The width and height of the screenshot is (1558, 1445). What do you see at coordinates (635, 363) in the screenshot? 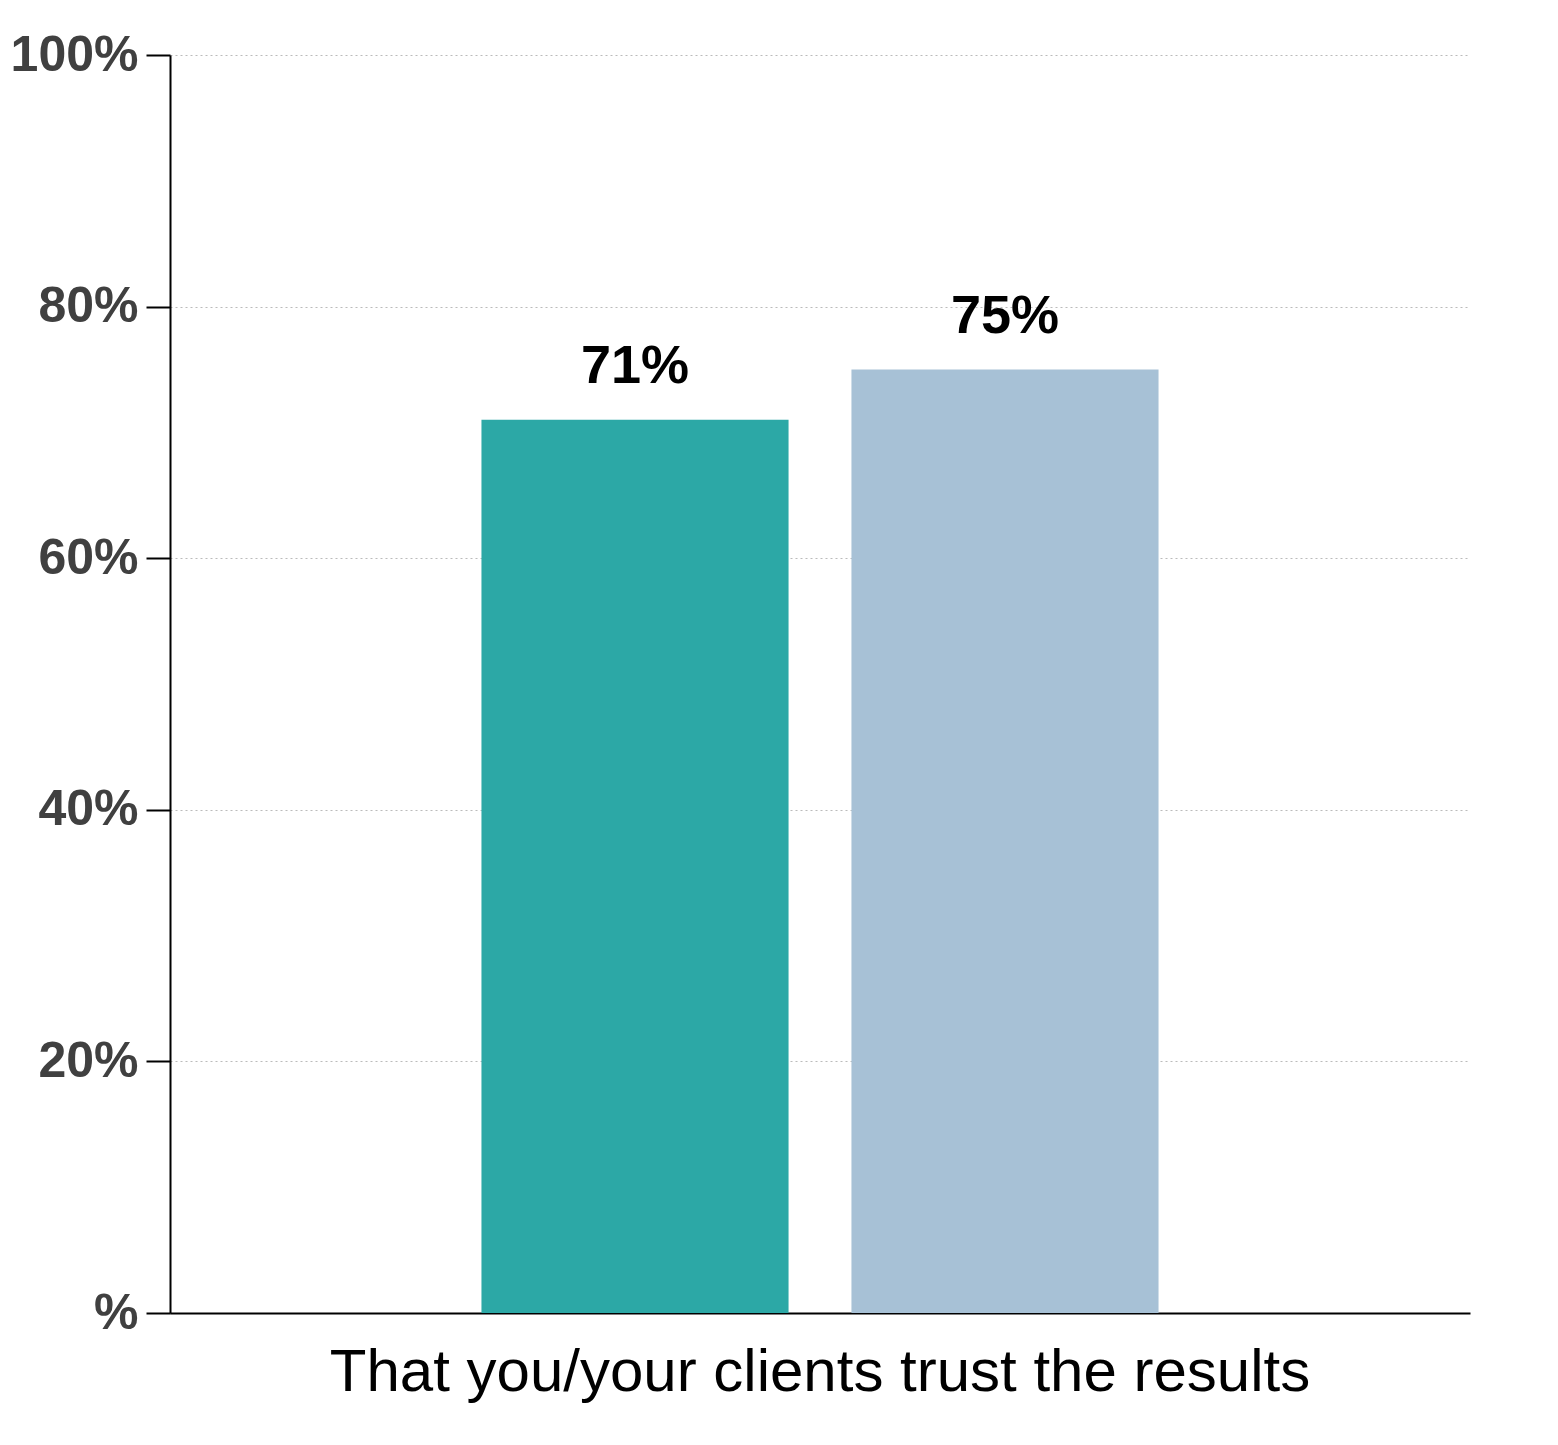
I see `data-label: 71%` at bounding box center [635, 363].